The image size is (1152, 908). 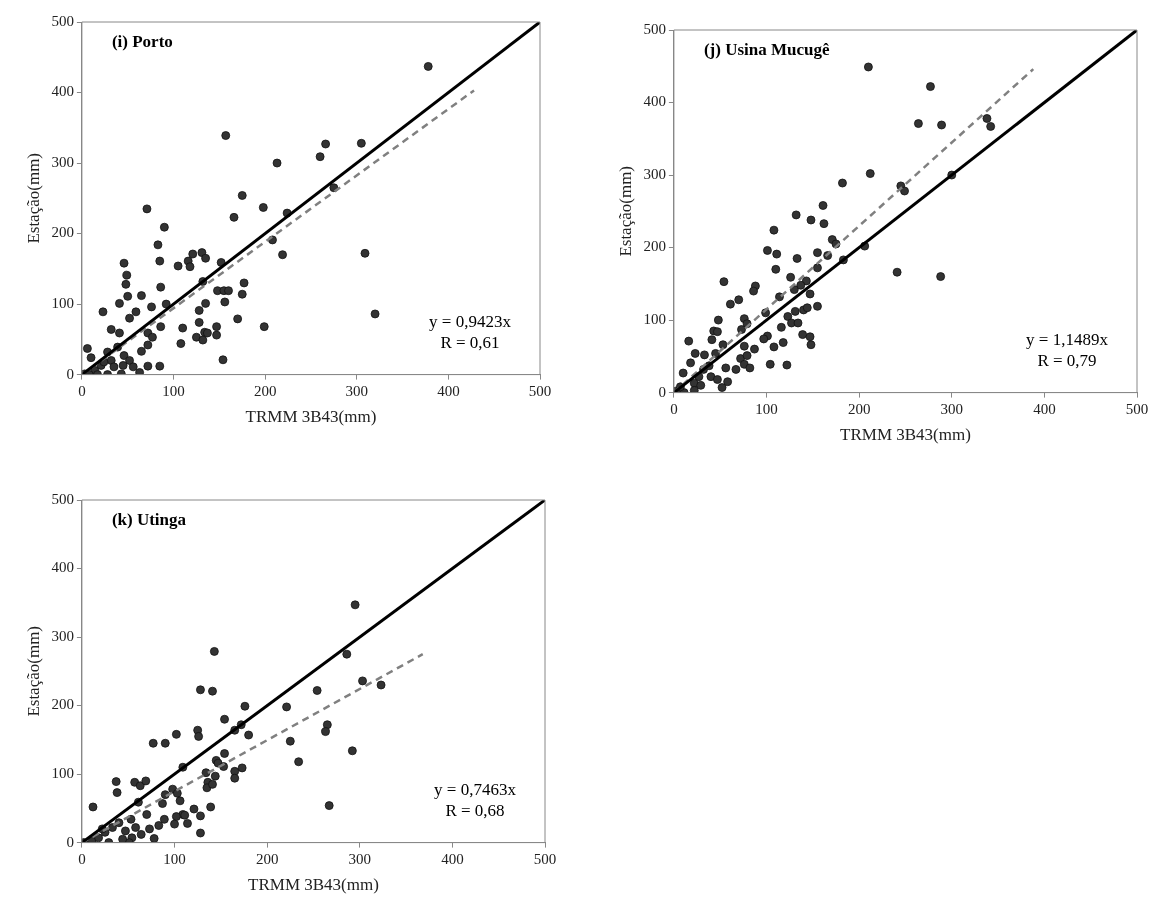 What do you see at coordinates (1067, 360) in the screenshot?
I see `annotation: R = 0,79` at bounding box center [1067, 360].